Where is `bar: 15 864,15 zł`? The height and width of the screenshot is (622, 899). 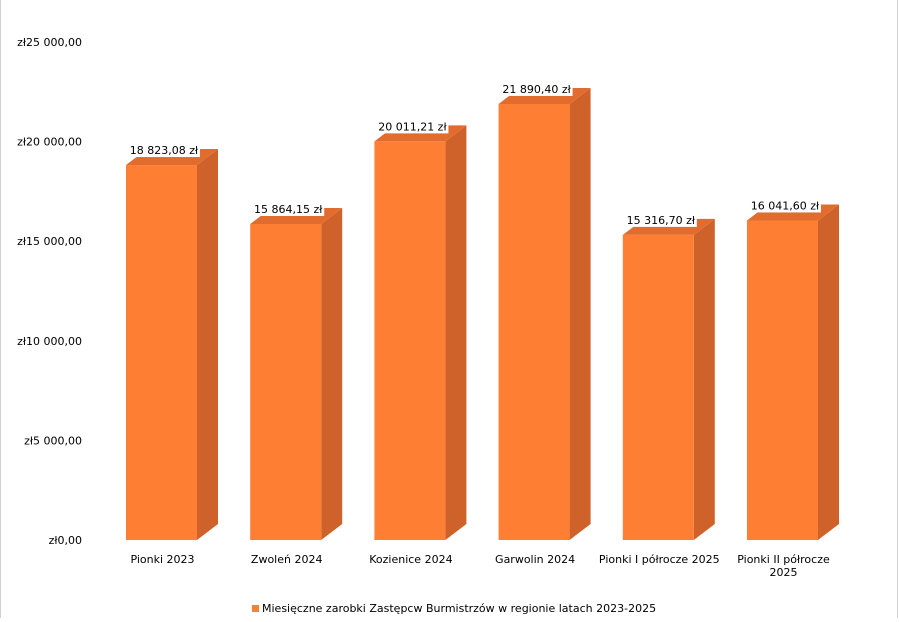 bar: 15 864,15 zł is located at coordinates (296, 370).